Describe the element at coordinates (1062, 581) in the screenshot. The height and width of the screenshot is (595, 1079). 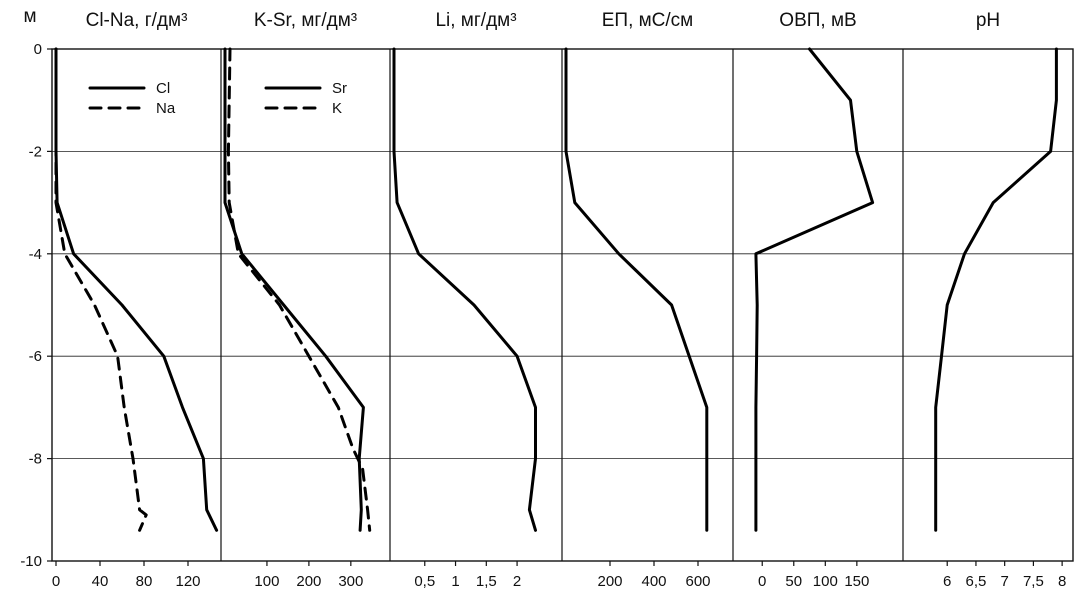
I see `x-tick-label: 8` at that location.